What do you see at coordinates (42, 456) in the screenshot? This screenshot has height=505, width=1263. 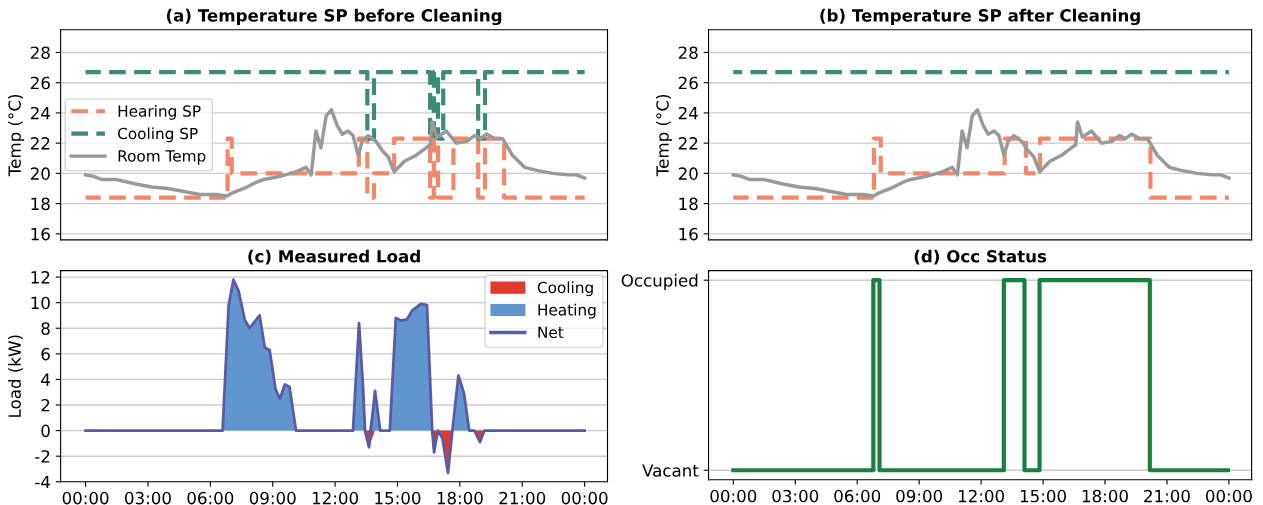 I see `y-tick-label: -2` at bounding box center [42, 456].